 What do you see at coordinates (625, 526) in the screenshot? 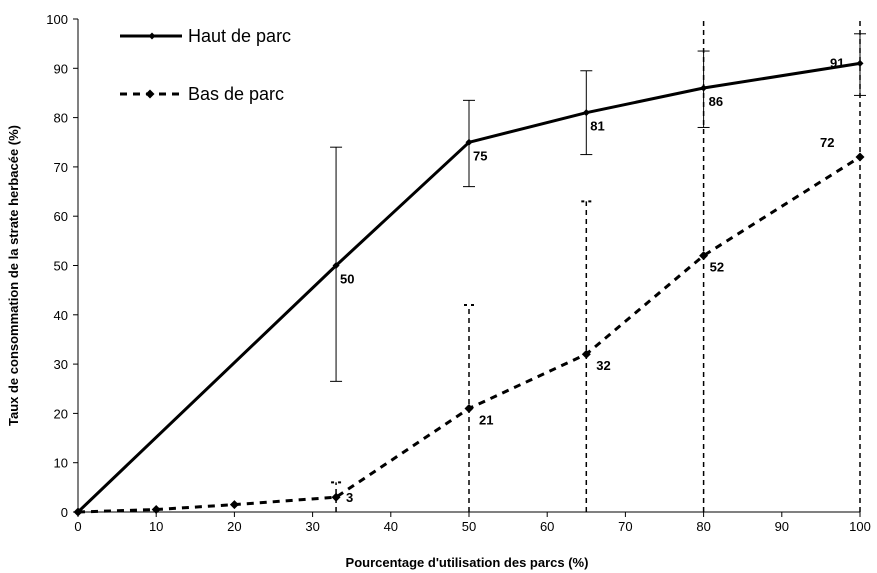
I see `x-tick-label: 70` at bounding box center [625, 526].